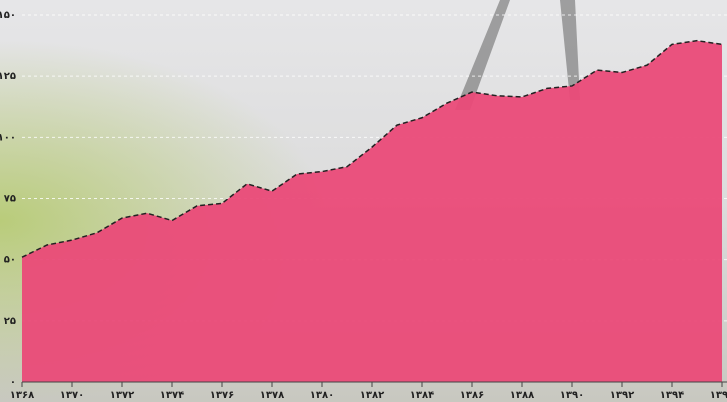 This screenshot has width=727, height=402. What do you see at coordinates (10, 260) in the screenshot?
I see `y-tick-label: ۵۰` at bounding box center [10, 260].